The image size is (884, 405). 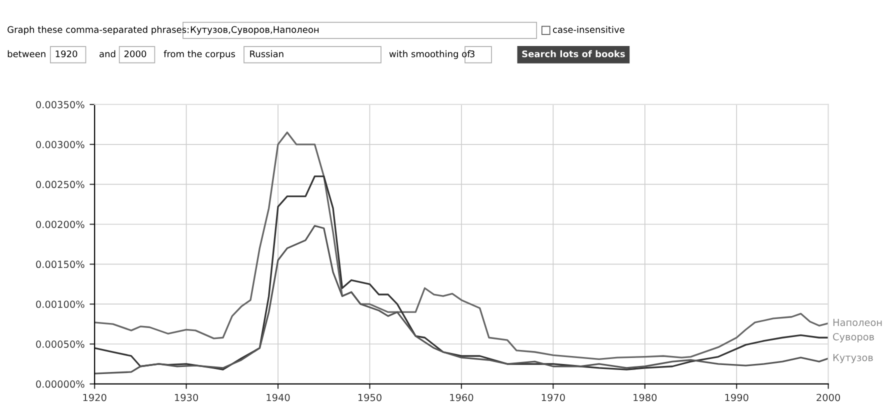 What do you see at coordinates (573, 54) in the screenshot?
I see `text: Search lots of books` at bounding box center [573, 54].